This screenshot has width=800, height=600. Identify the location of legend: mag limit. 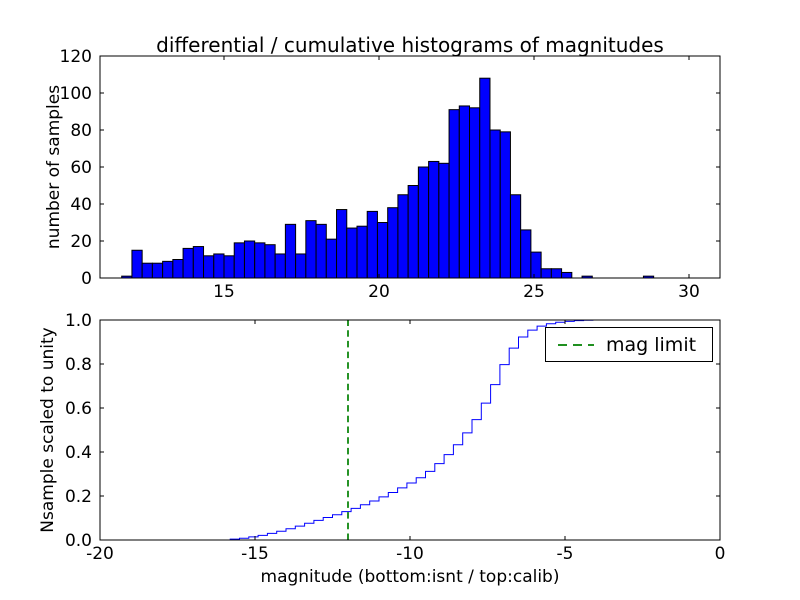
(629, 344).